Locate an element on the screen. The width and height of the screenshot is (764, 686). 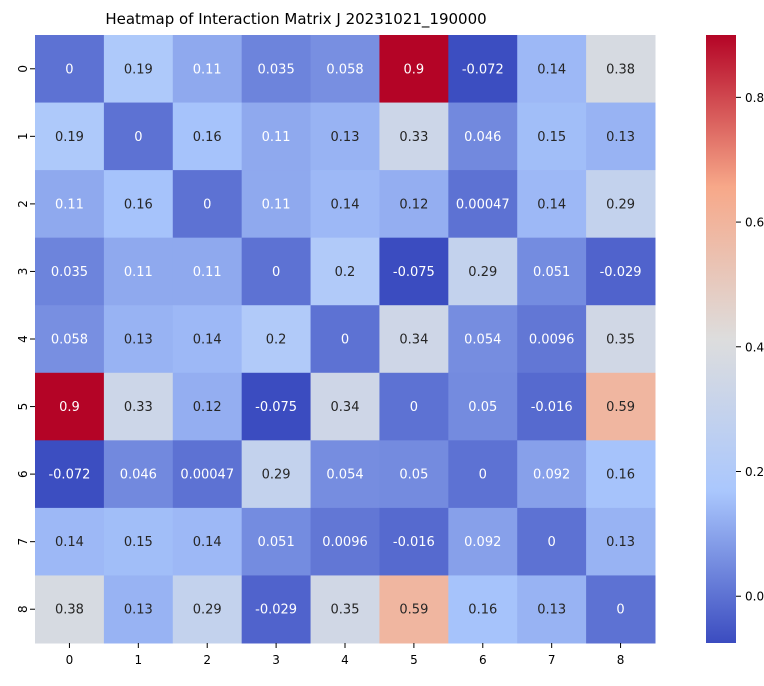
cell-annotation-r8-c1: 0.13 is located at coordinates (138, 610).